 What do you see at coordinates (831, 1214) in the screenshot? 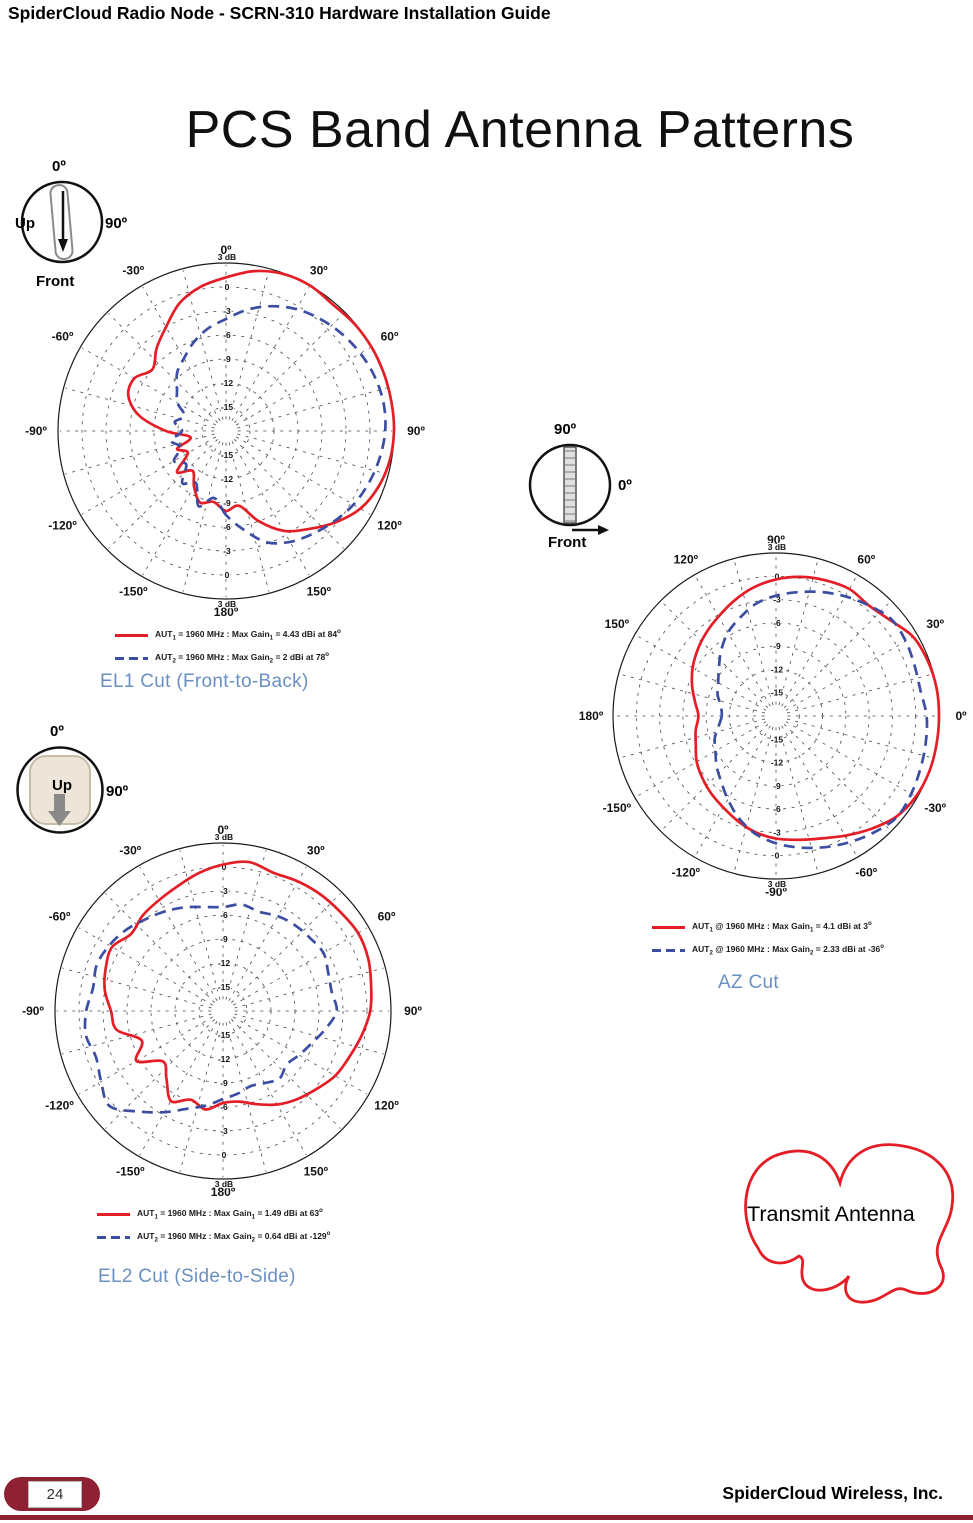
I see `transmit-antenna-label: Transmit Antenna` at bounding box center [831, 1214].